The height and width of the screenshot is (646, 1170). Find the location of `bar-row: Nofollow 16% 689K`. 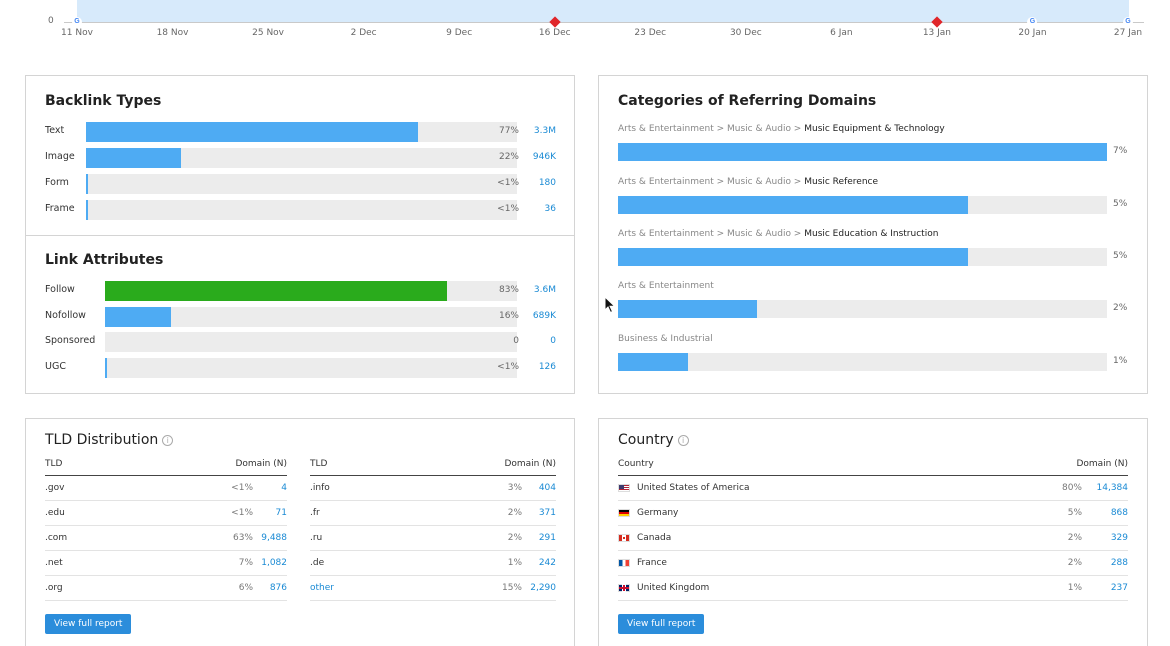

bar-row: Nofollow 16% 689K is located at coordinates (300, 316).